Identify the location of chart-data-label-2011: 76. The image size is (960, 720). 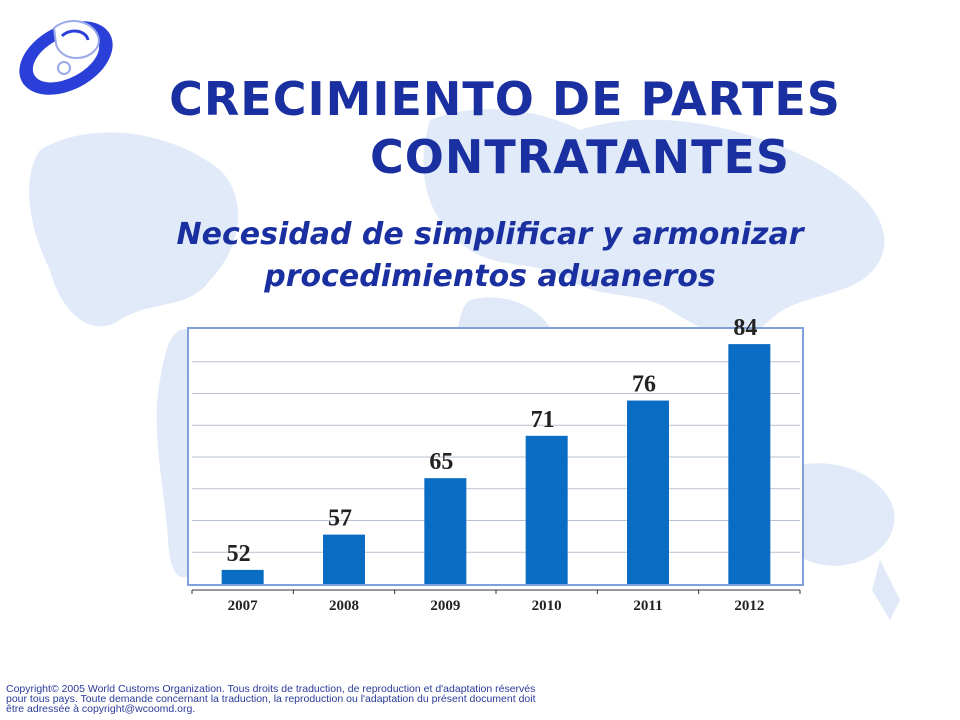
(644, 385).